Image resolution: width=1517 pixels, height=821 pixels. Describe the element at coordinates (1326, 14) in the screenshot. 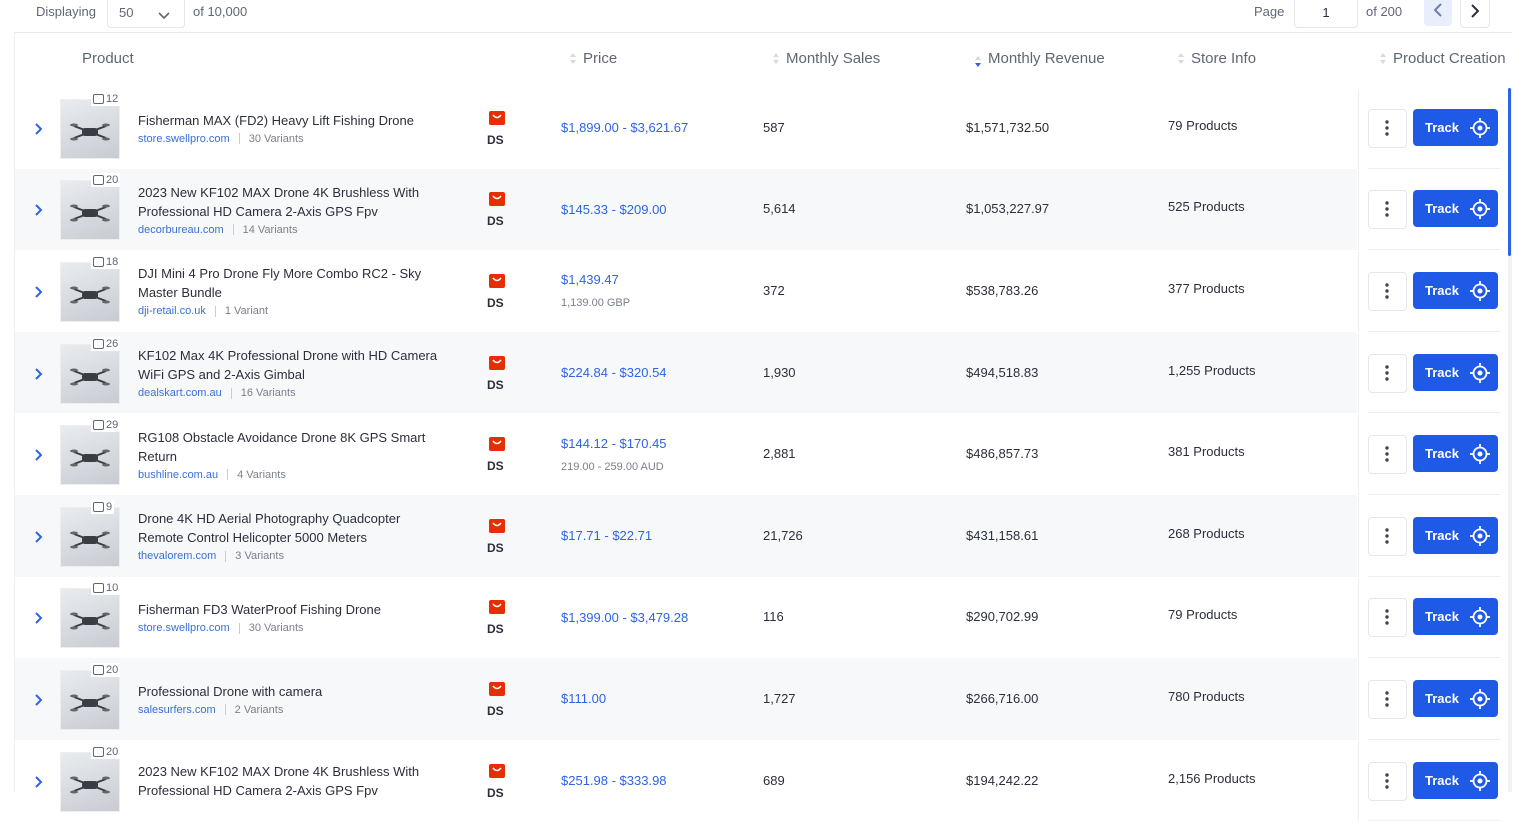

I see `page-input: 1` at that location.